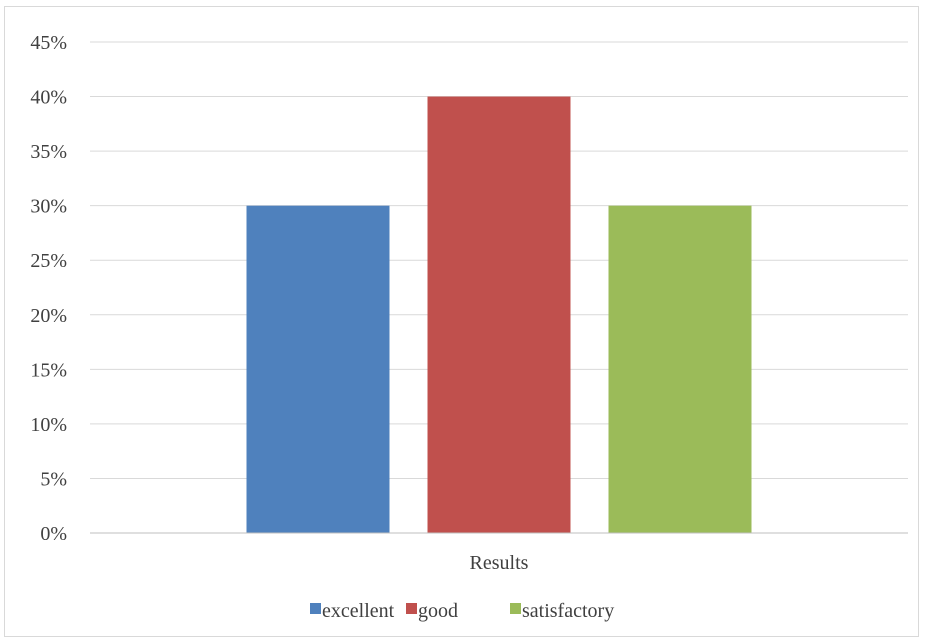 This screenshot has width=925, height=642. Describe the element at coordinates (358, 611) in the screenshot. I see `legend-label: excellent` at that location.